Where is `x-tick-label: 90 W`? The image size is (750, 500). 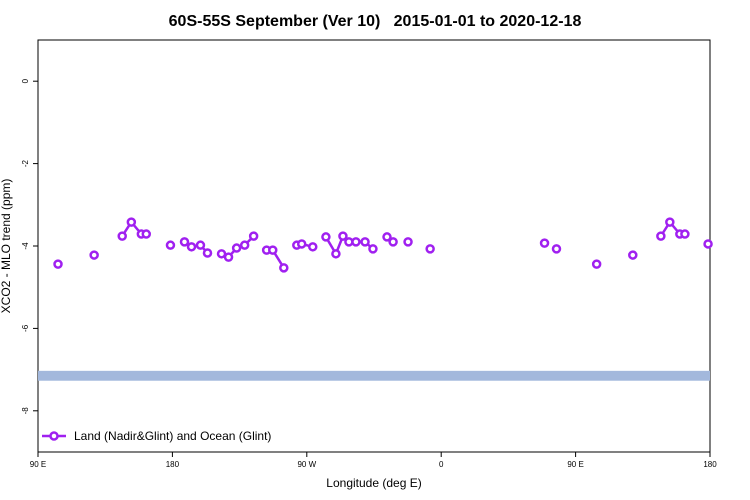 x-tick-label: 90 W is located at coordinates (306, 464).